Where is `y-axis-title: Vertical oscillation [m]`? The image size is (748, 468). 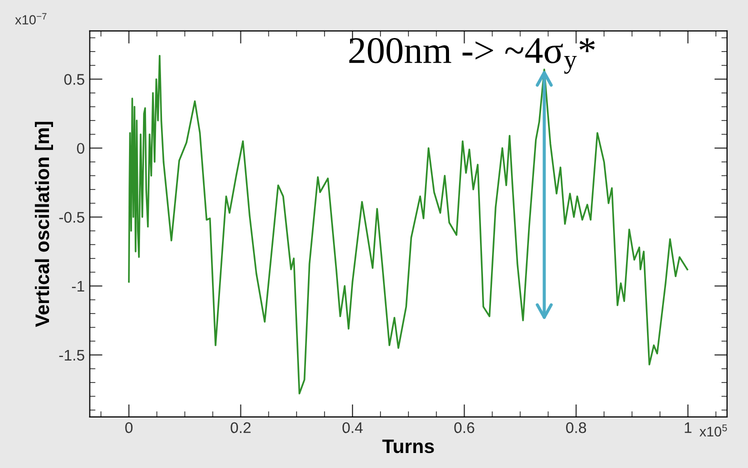
y-axis-title: Vertical oscillation [m] is located at coordinates (44, 224).